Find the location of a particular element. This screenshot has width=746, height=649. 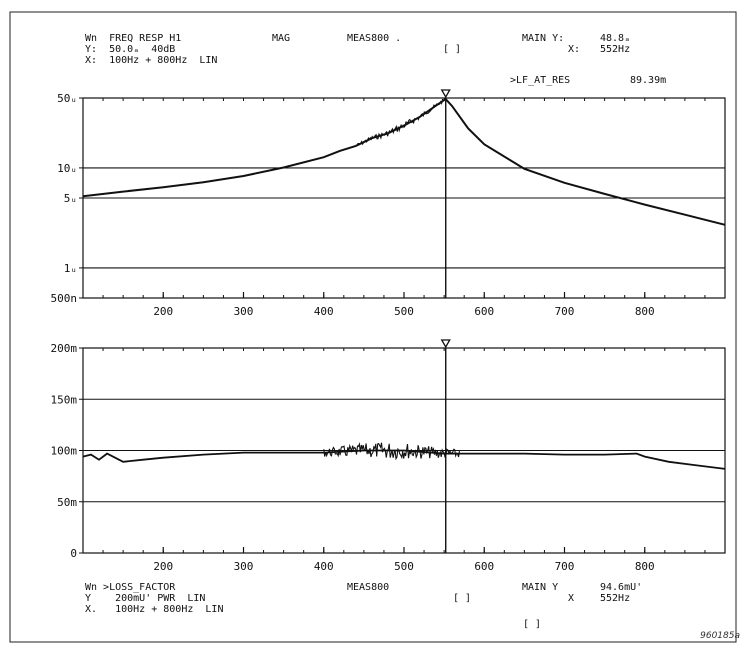

freq-resp-x-tick-label: 600 is located at coordinates (484, 311).